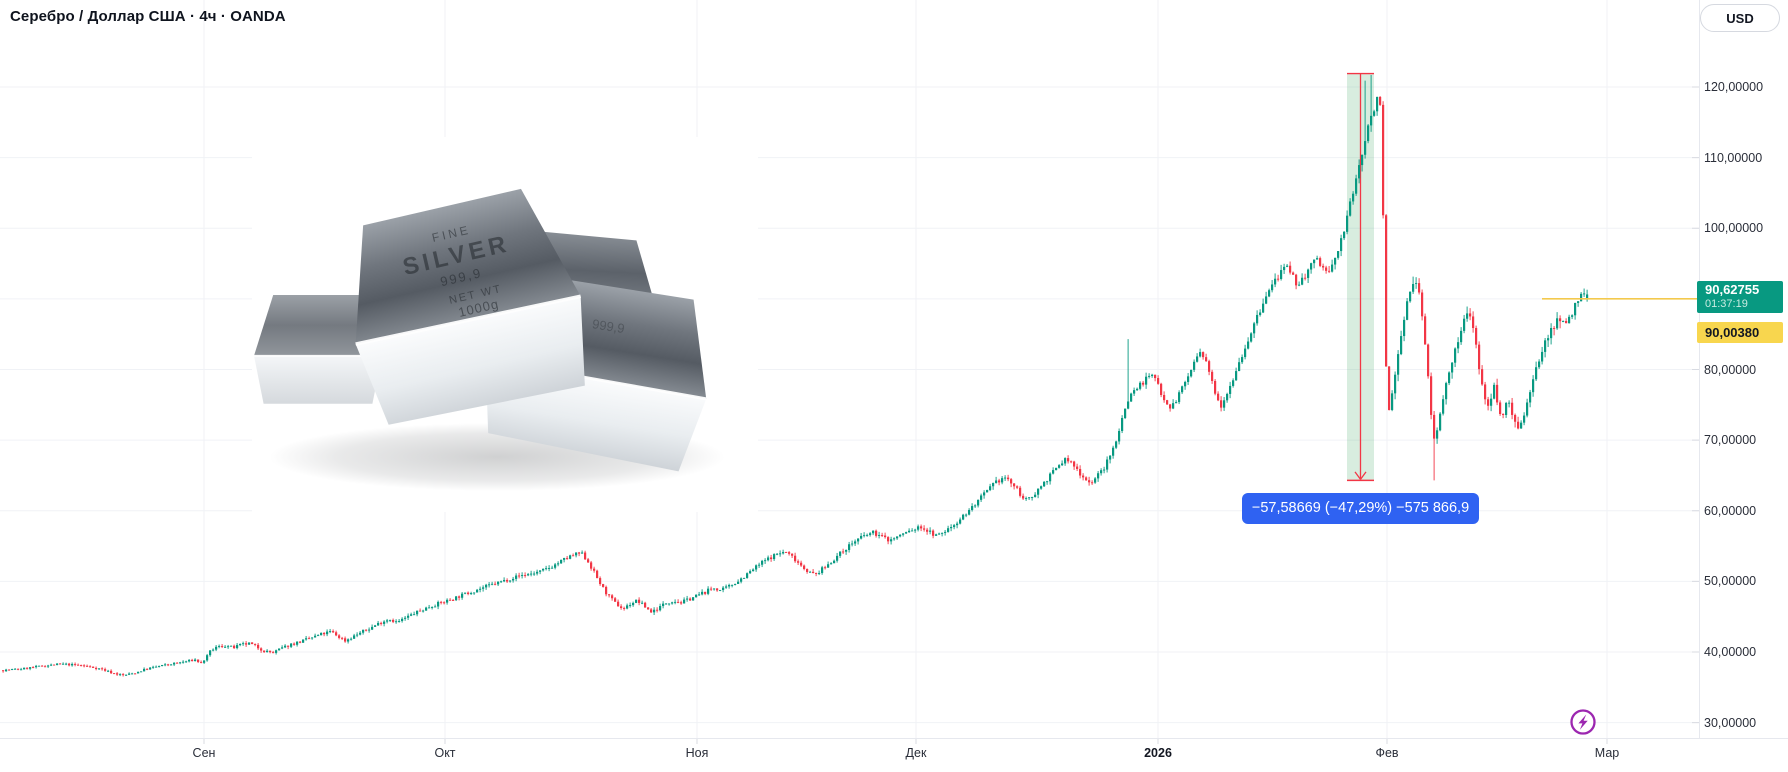 The image size is (1788, 772). Describe the element at coordinates (1360, 277) in the screenshot. I see `measurement-band` at that location.